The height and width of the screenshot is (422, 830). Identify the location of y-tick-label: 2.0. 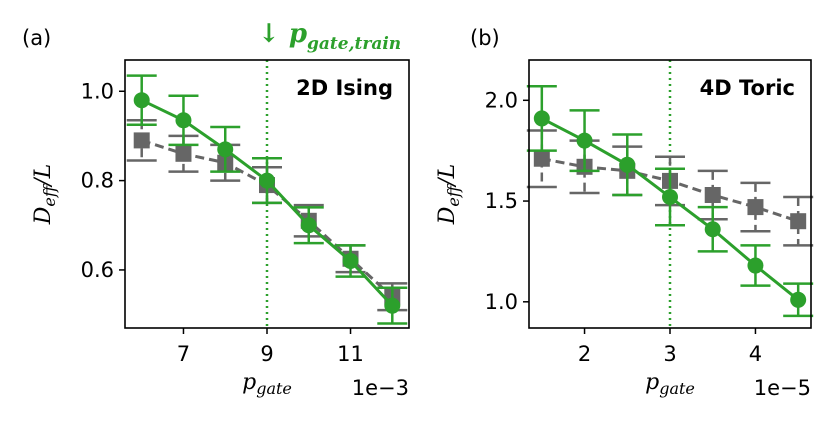
(501, 100).